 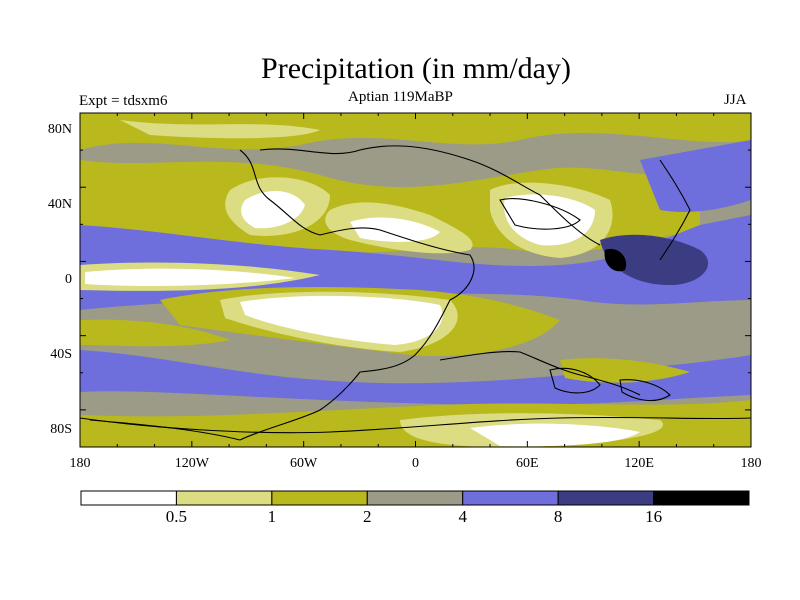 What do you see at coordinates (155, 333) in the screenshot?
I see `field-southeast-olive` at bounding box center [155, 333].